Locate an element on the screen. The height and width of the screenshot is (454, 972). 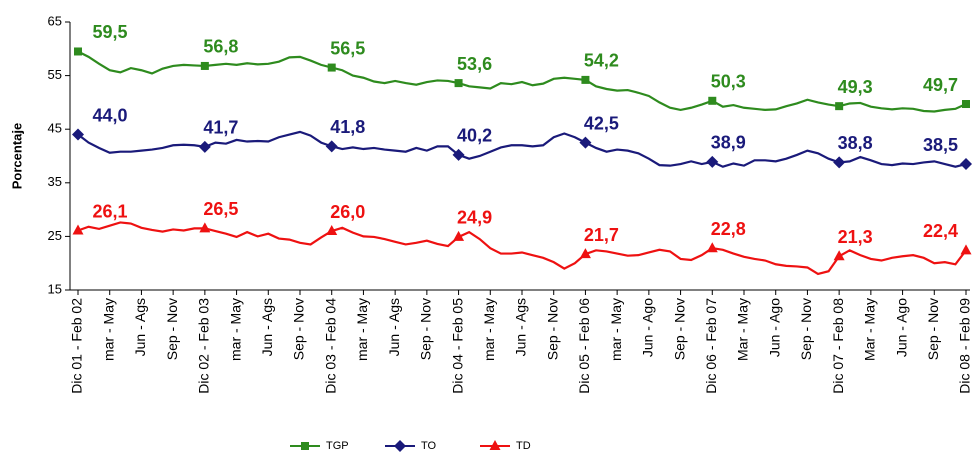
value-label: 53,6 is located at coordinates (474, 64).